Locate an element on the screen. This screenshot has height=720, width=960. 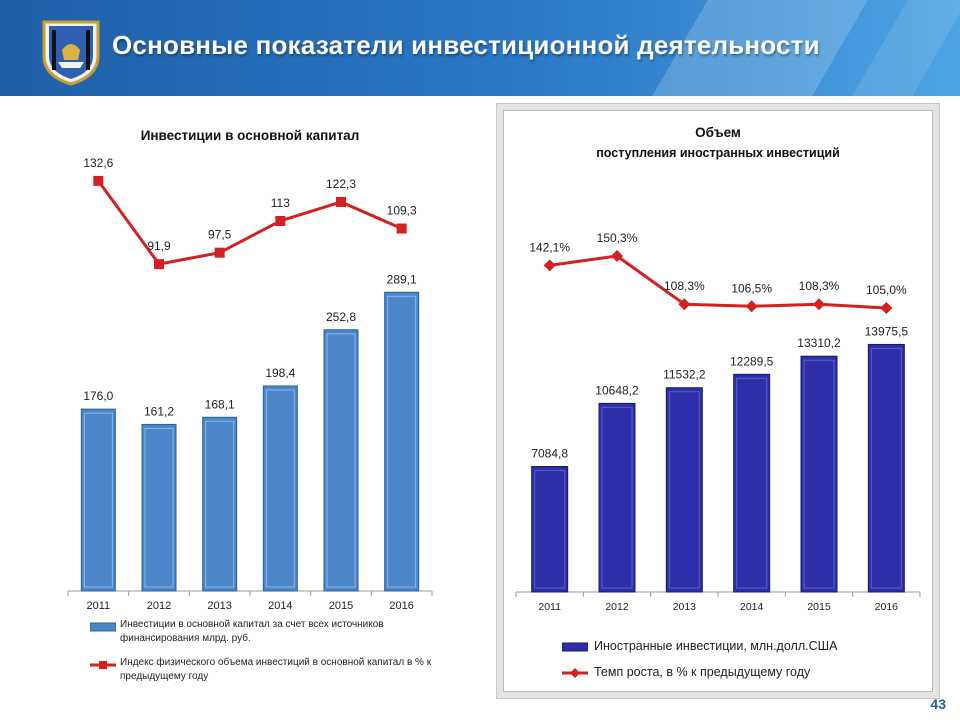
legend-item-bar: Иностранные инвестиции, млн.долл.США is located at coordinates (699, 646).